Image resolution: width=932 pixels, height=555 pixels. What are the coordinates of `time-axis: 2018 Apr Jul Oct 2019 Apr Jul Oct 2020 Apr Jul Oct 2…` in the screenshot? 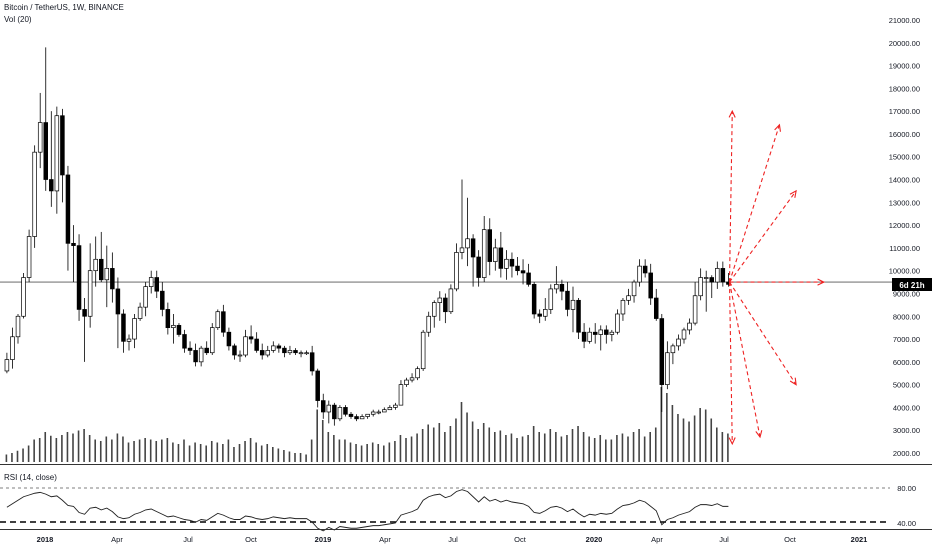 It's located at (466, 504).